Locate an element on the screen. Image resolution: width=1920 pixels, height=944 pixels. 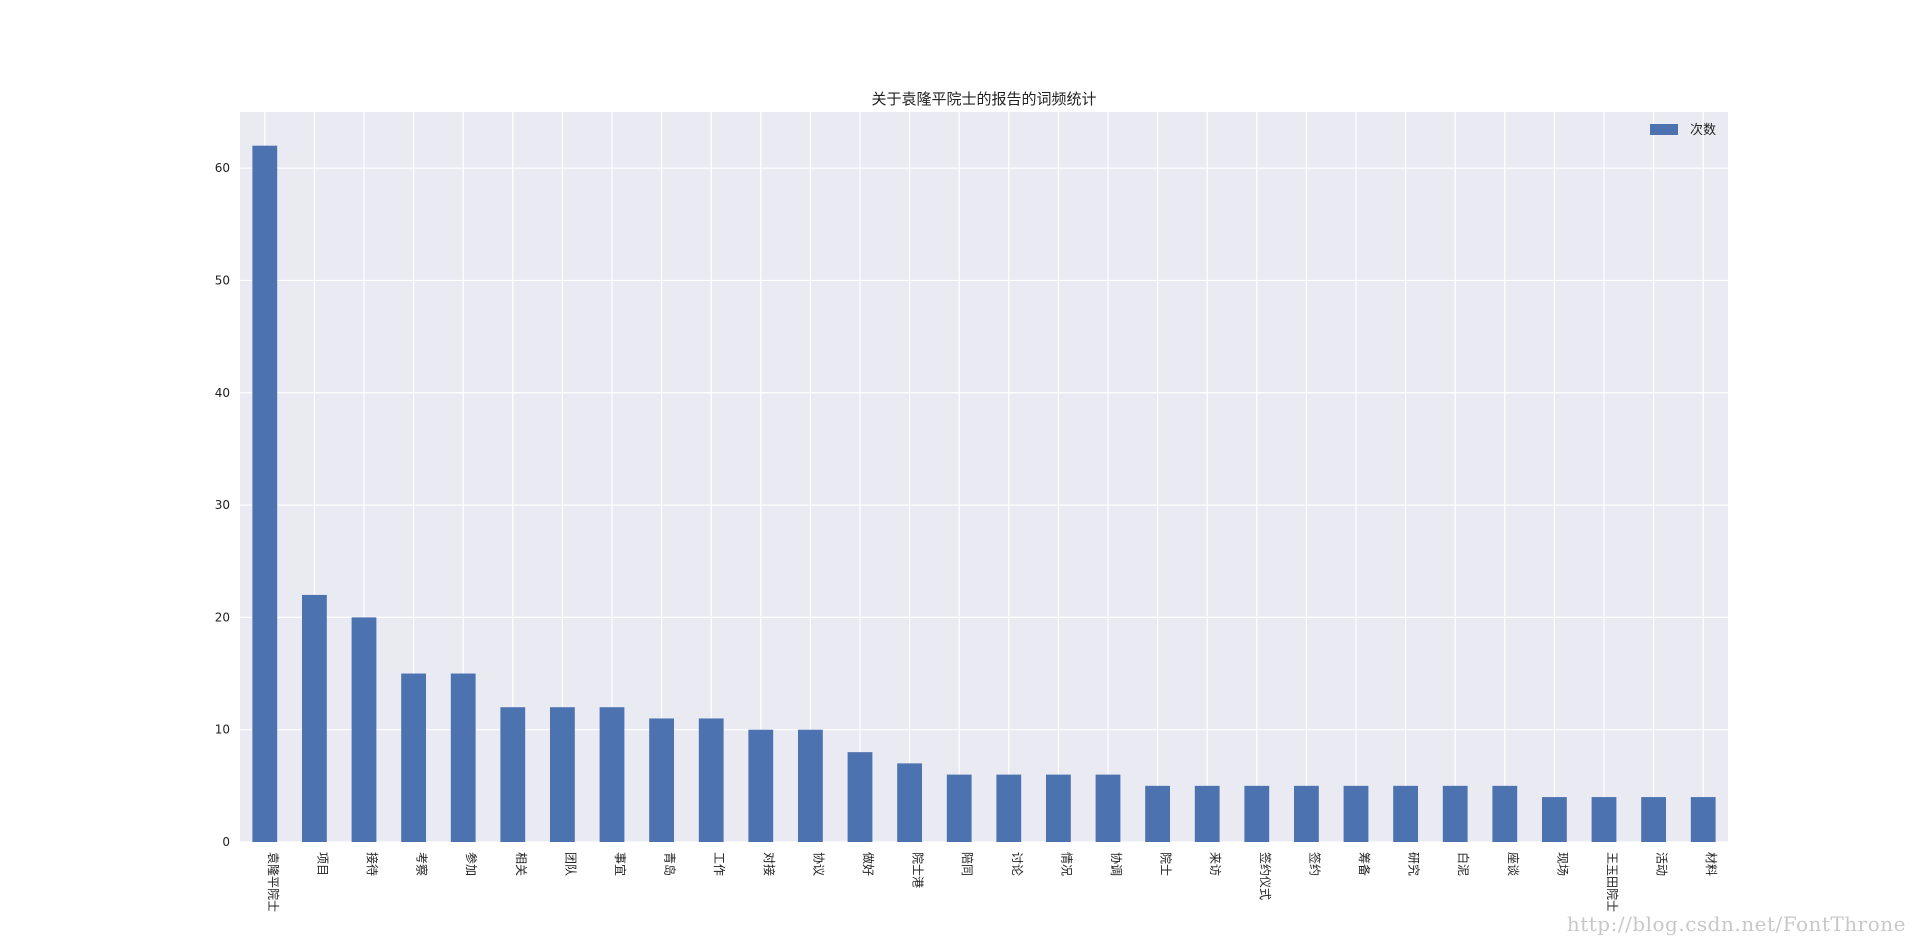
x-tick-label: 座谈 is located at coordinates (1513, 864).